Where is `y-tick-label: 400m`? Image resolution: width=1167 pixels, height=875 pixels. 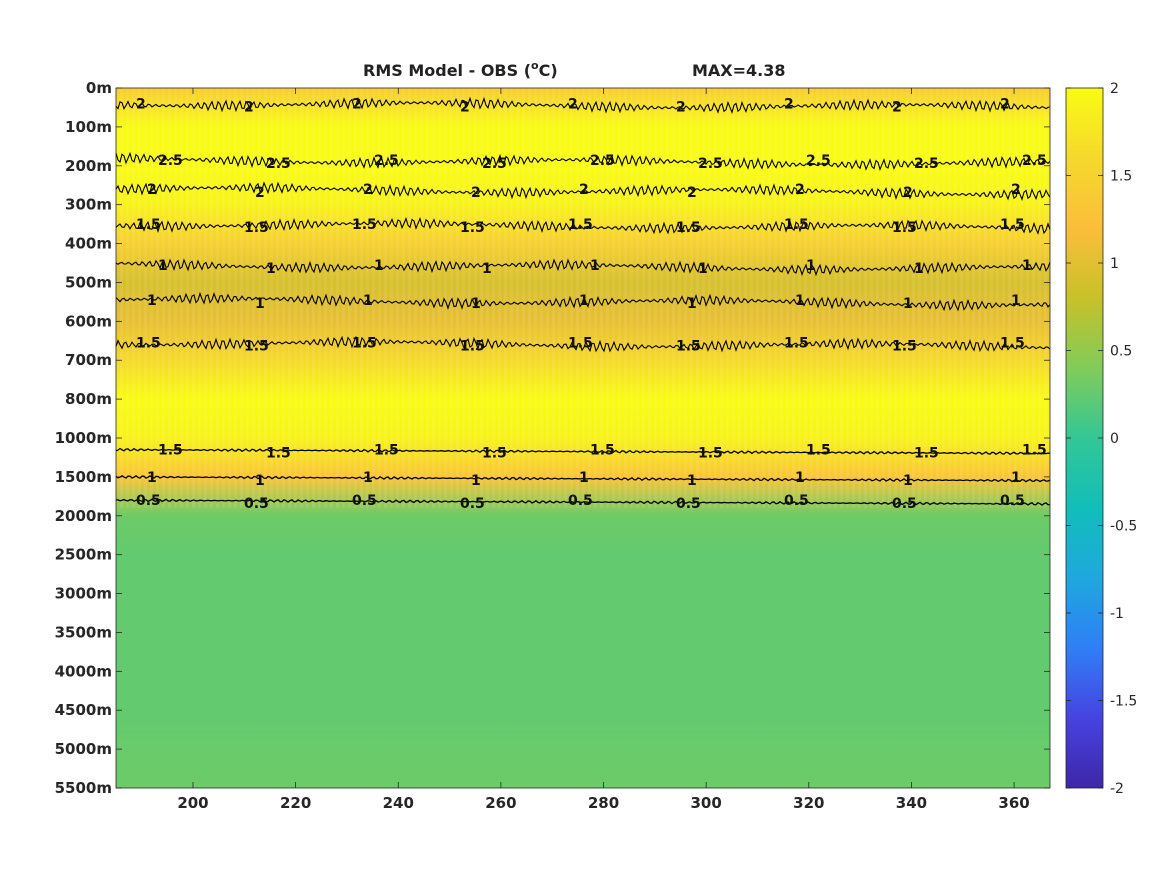 y-tick-label: 400m is located at coordinates (88, 244).